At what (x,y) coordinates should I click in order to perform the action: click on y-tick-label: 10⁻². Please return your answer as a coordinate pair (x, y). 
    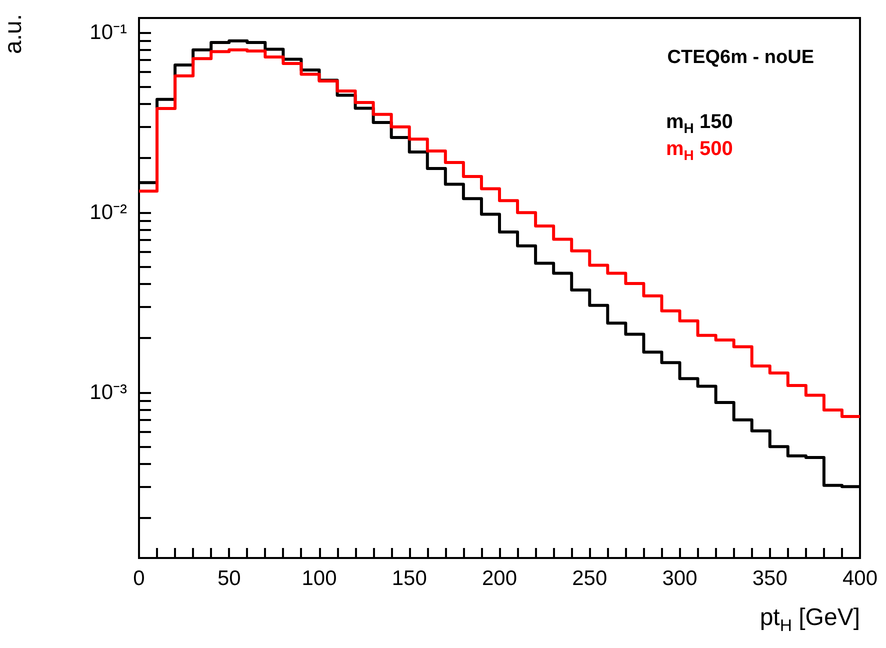
    Looking at the image, I should click on (108, 212).